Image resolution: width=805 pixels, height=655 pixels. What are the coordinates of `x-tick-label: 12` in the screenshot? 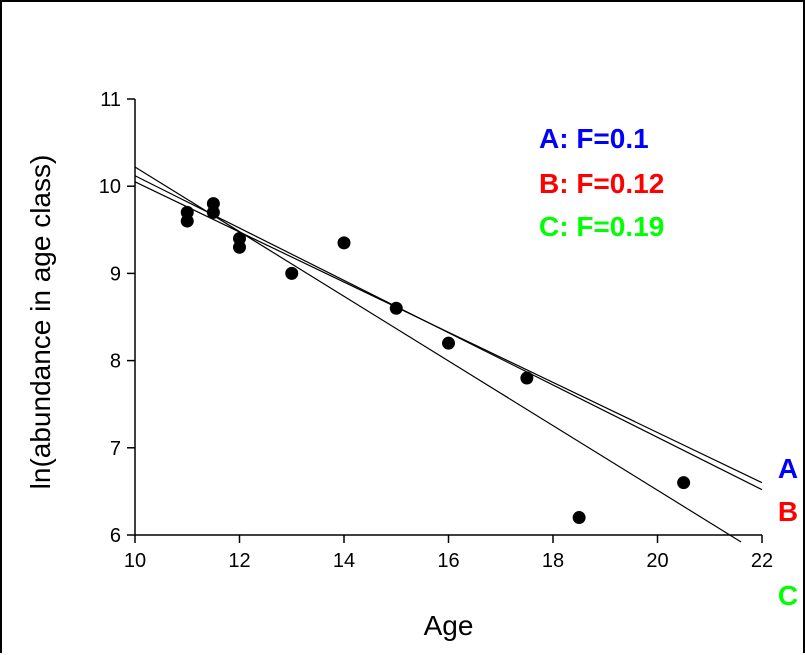 It's located at (239, 561).